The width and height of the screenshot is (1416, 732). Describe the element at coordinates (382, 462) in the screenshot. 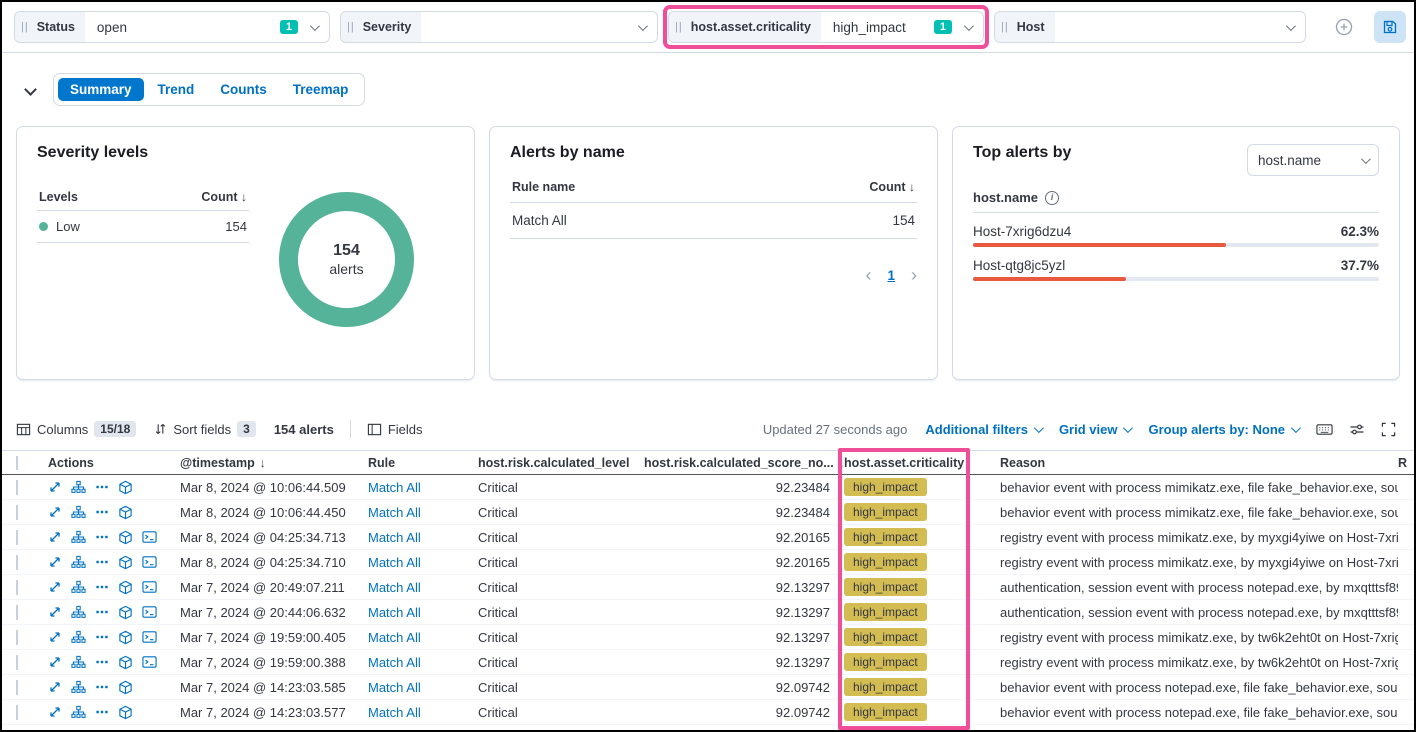

I see `header-rule: Rule` at that location.